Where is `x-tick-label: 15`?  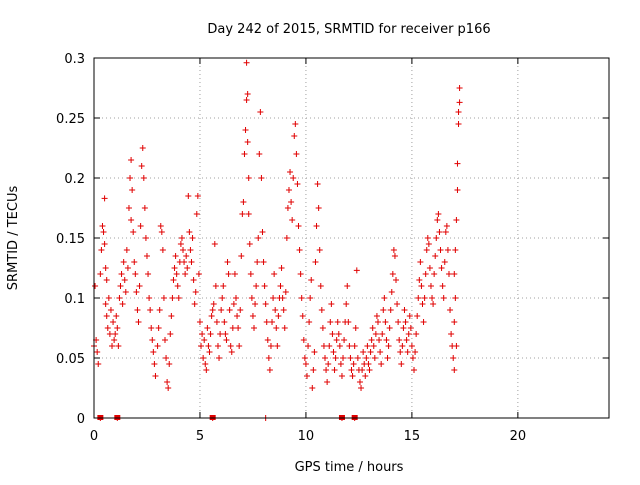
x-tick-label: 15 is located at coordinates (412, 436).